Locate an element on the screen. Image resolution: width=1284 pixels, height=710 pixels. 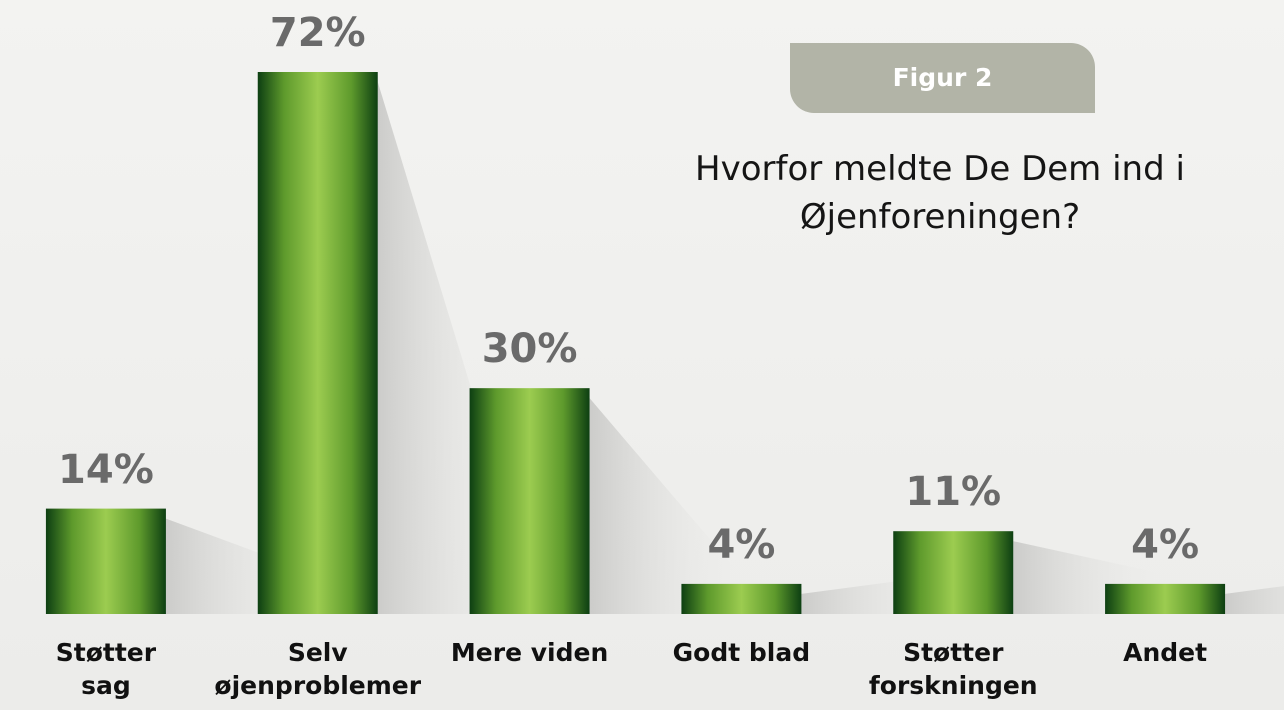
category-label: Støtter sag is located at coordinates (106, 669).